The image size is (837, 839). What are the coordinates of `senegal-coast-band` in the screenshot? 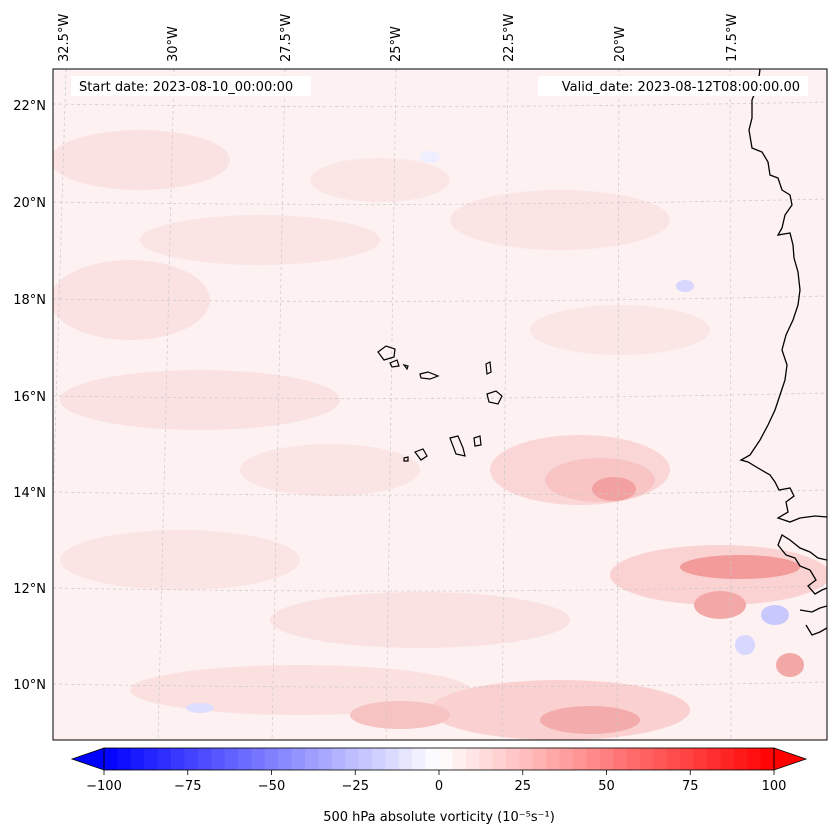 It's located at (718, 575).